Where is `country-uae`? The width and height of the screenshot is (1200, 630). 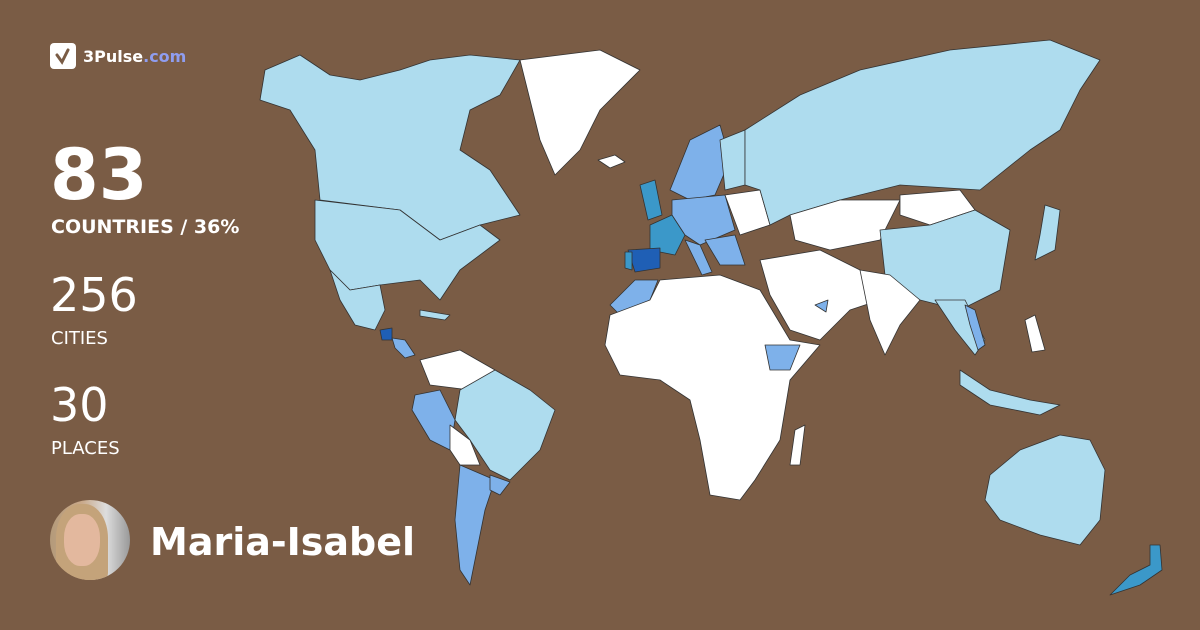
country-uae is located at coordinates (821, 306).